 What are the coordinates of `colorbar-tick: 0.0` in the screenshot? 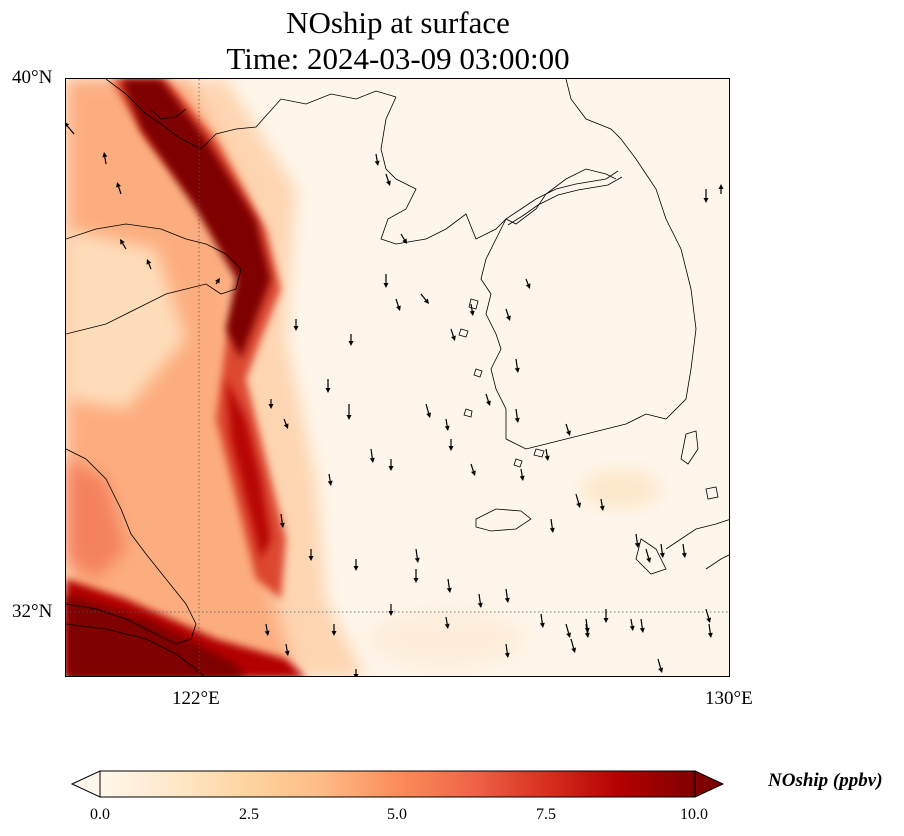 It's located at (100, 814).